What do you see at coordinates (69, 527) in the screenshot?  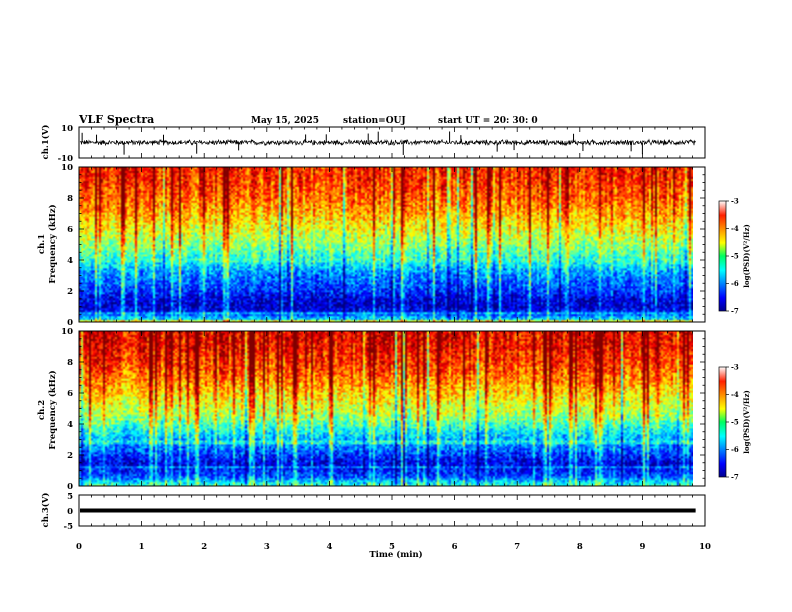 I see `ch3-ytick-bottom: -5` at bounding box center [69, 527].